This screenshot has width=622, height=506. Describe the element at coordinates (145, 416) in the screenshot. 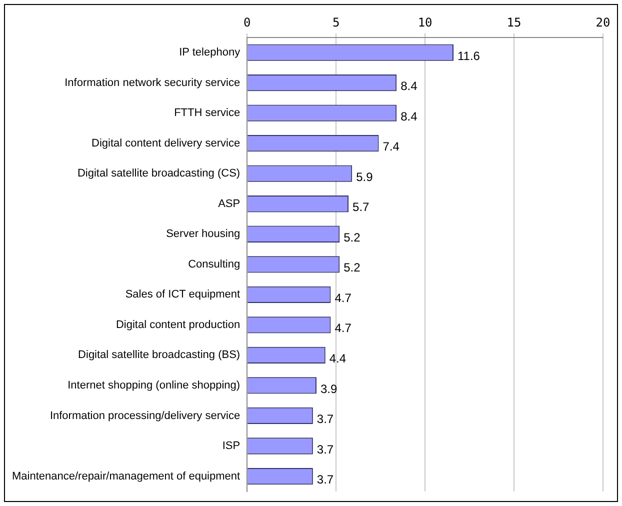

I see `y-tick-label: Information processing/delivery service` at that location.